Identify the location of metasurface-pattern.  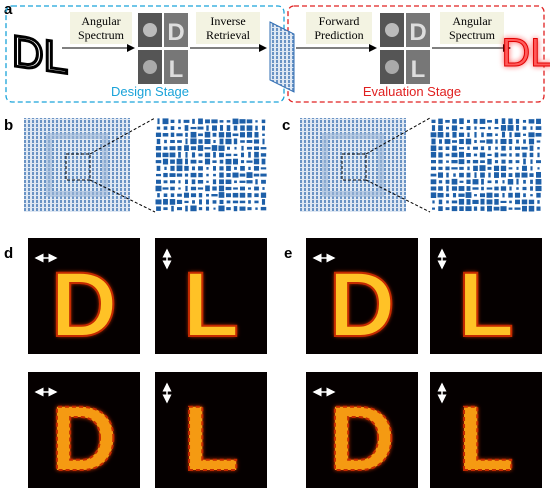
(353, 165).